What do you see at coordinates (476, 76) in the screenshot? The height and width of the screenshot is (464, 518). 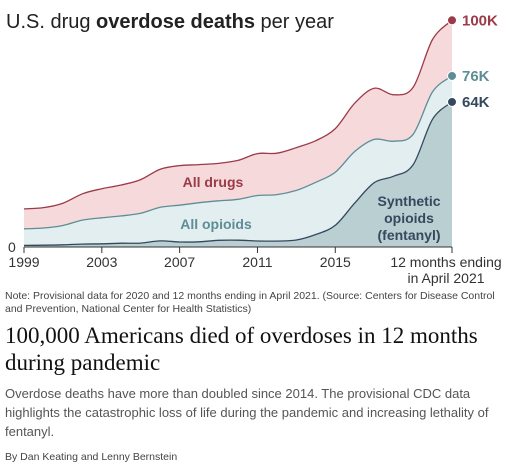 I see `end-label-all-opioids: 76K` at bounding box center [476, 76].